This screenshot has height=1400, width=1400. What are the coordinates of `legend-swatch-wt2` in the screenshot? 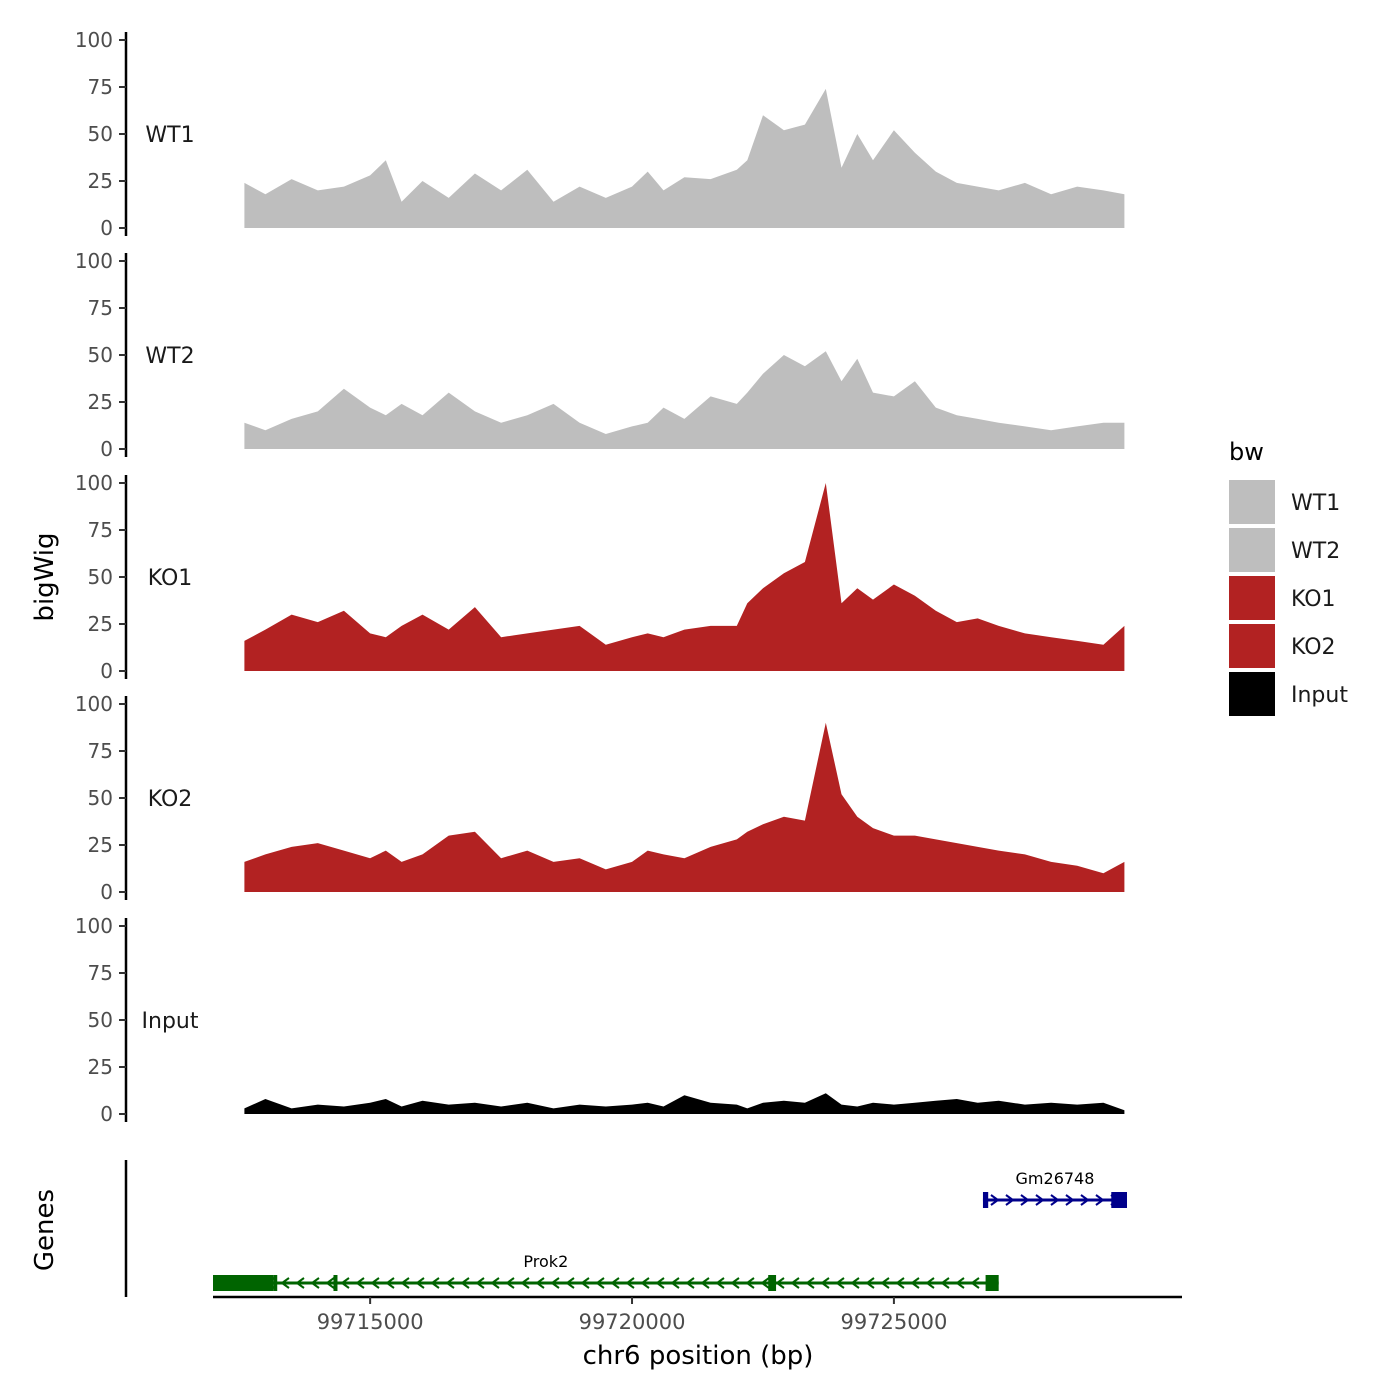 It's located at (1252, 550).